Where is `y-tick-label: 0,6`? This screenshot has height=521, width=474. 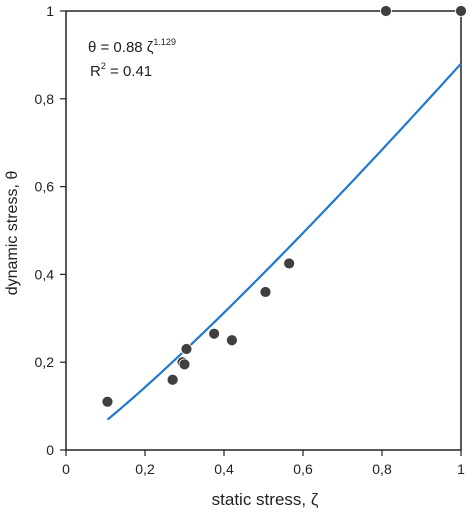
y-tick-label: 0,6 is located at coordinates (45, 187).